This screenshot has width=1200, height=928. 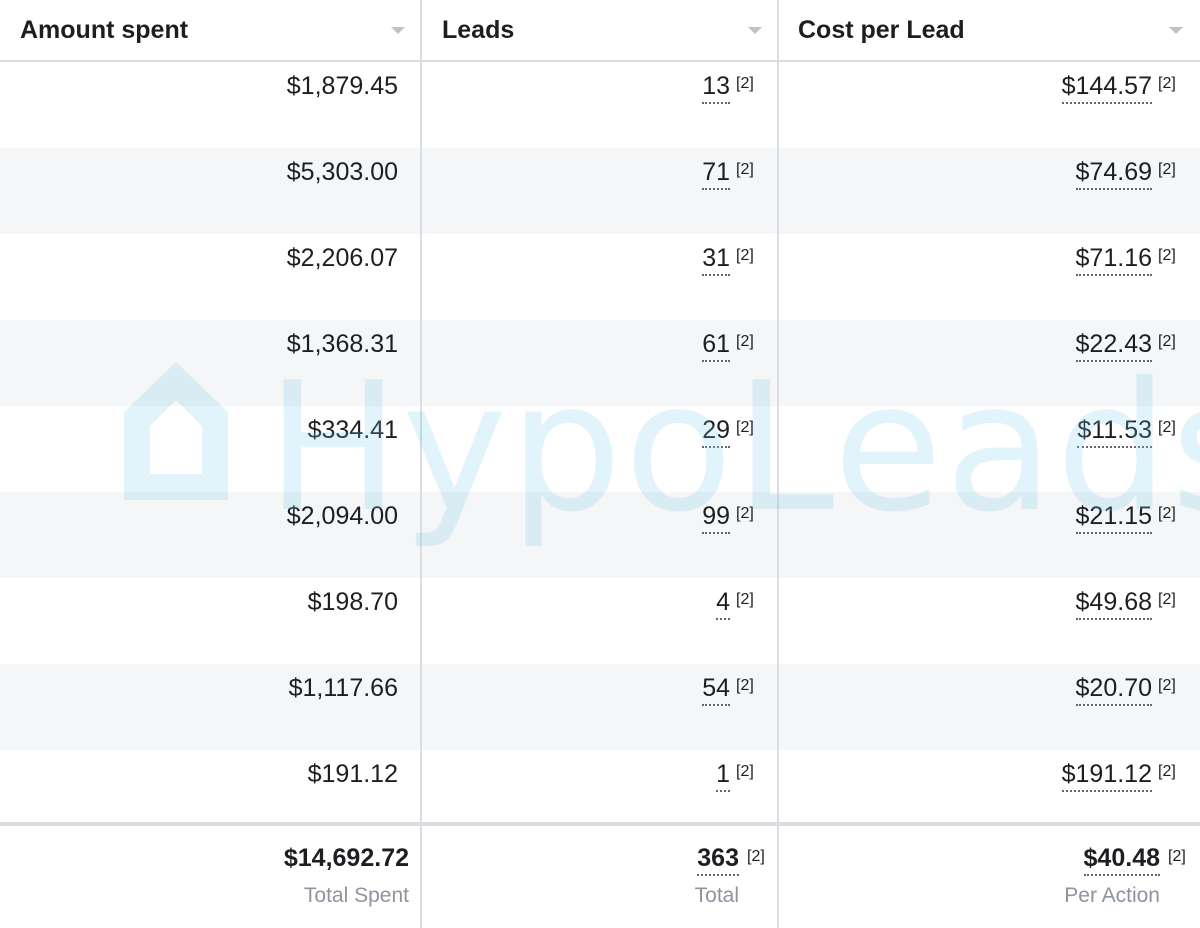 I want to click on amount-spent-cell: $334.41, so click(x=352, y=430).